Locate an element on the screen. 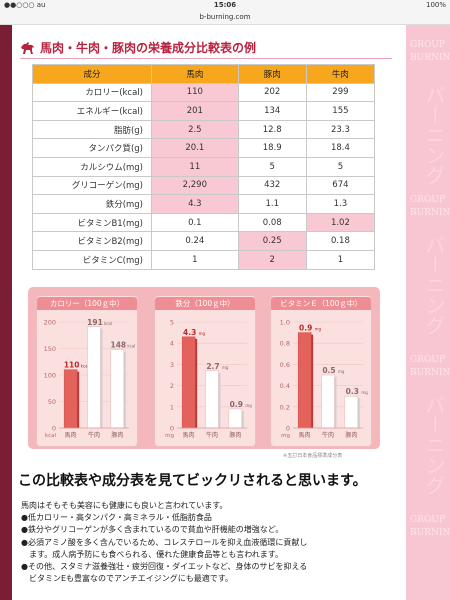 Image resolution: width=450 pixels, height=600 pixels. table-cell: 432 is located at coordinates (272, 185).